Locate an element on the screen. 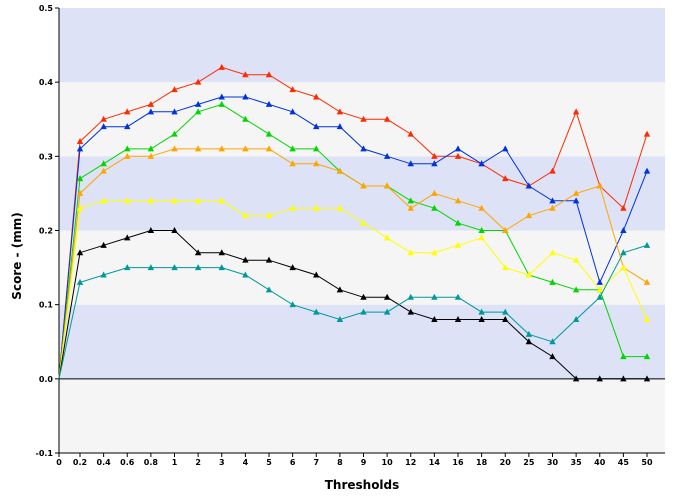 Image resolution: width=678 pixels, height=497 pixels. x-axis-title: Thresholds is located at coordinates (362, 485).